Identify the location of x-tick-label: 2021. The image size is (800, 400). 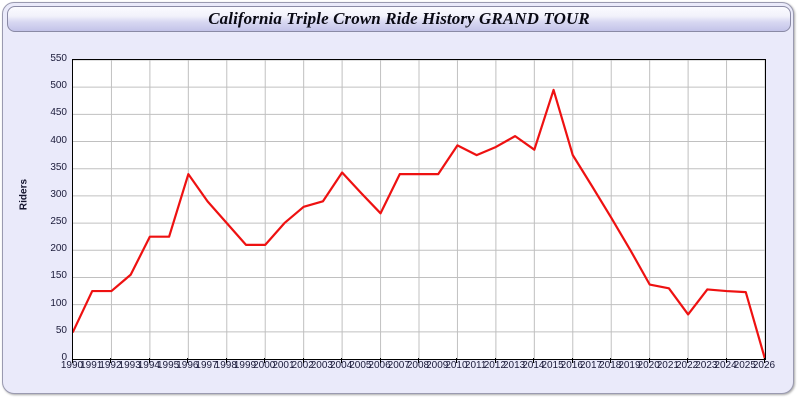
(667, 365).